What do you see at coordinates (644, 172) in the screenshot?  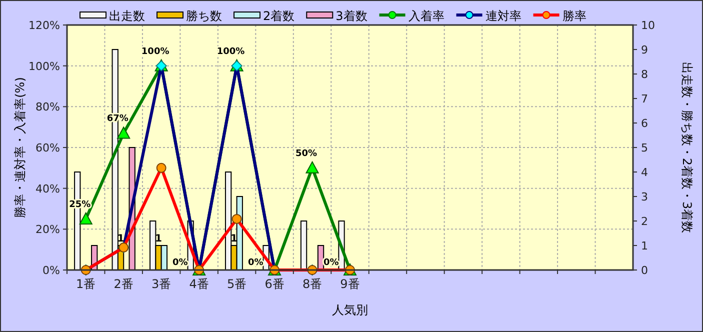 I see `y2-tick-label: 4` at bounding box center [644, 172].